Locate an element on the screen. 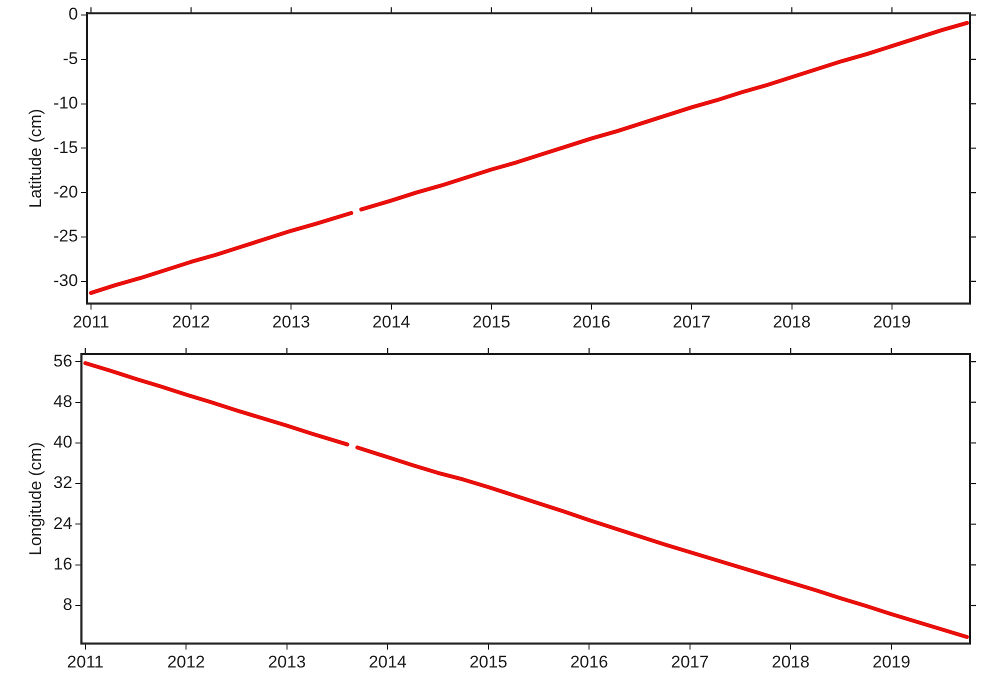  y-tick-label: -15 is located at coordinates (65, 147).